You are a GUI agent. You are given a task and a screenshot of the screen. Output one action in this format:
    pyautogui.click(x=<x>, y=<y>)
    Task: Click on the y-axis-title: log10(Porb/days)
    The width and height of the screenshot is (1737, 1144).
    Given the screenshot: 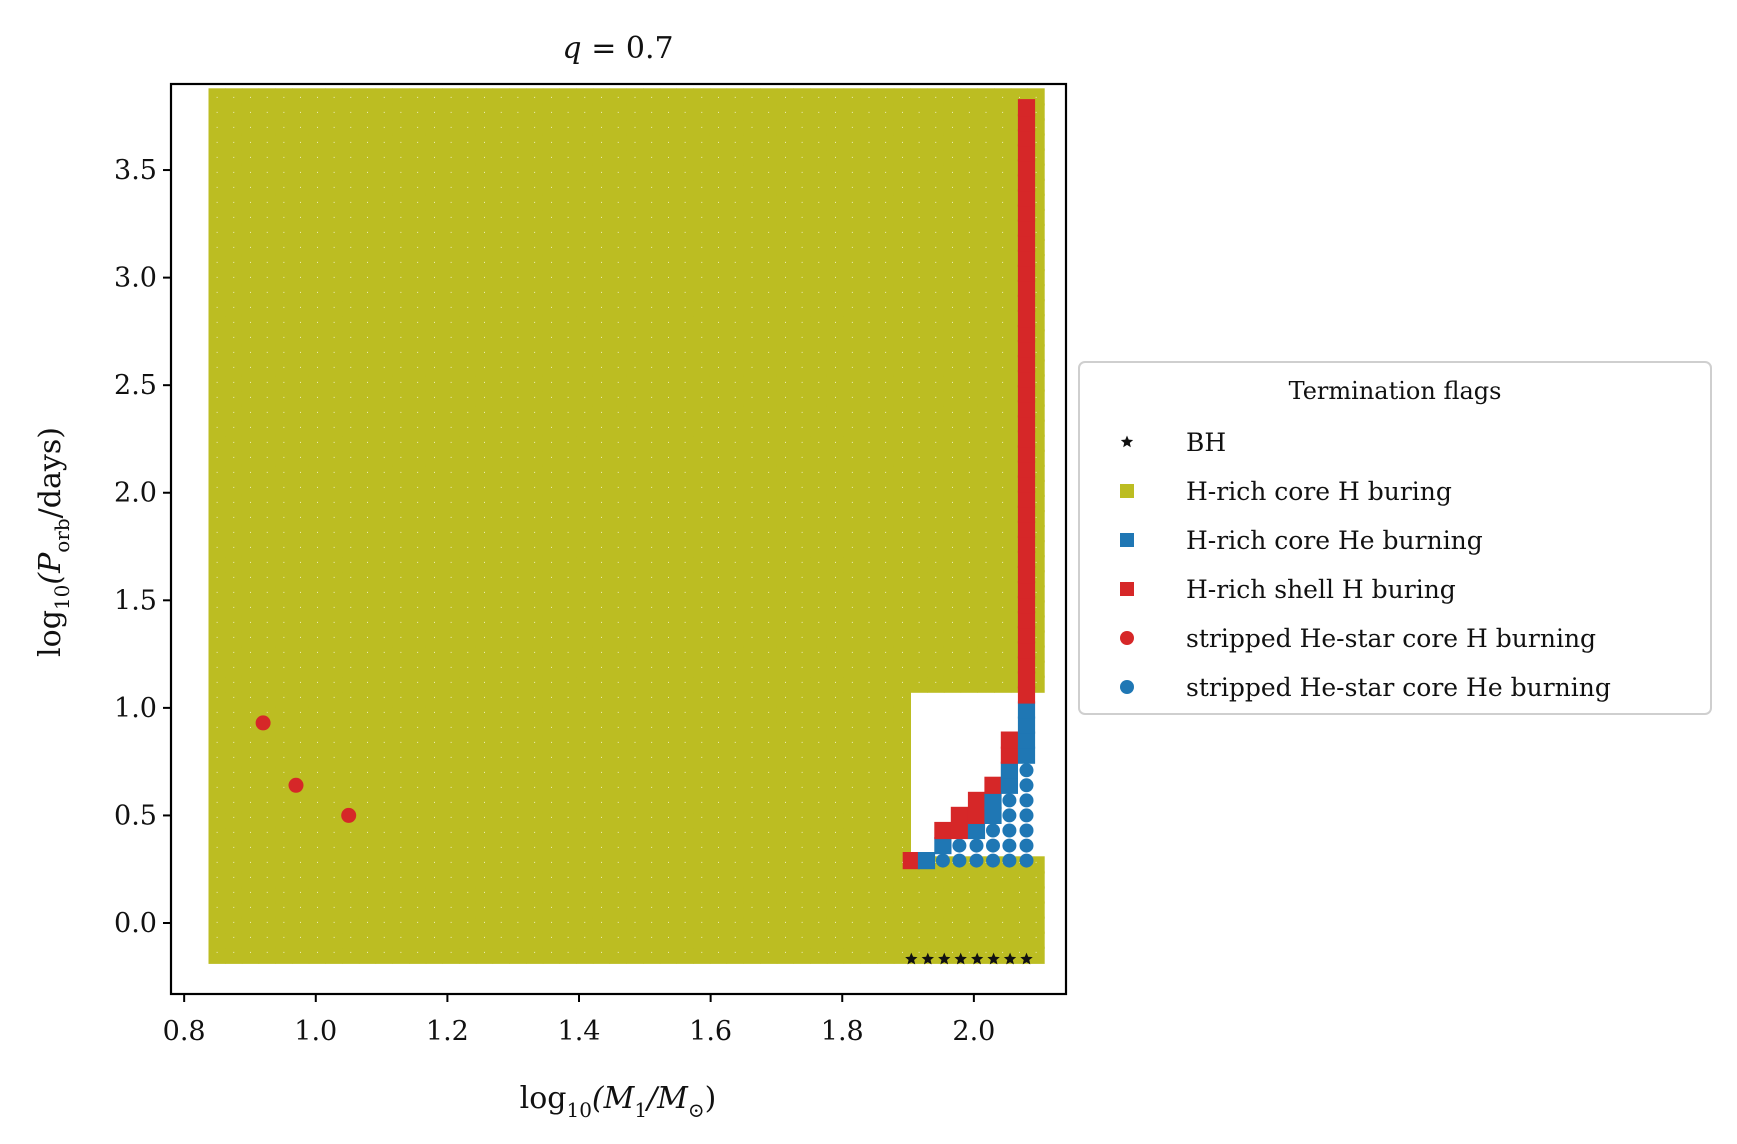 What is the action you would take?
    pyautogui.click(x=53, y=542)
    